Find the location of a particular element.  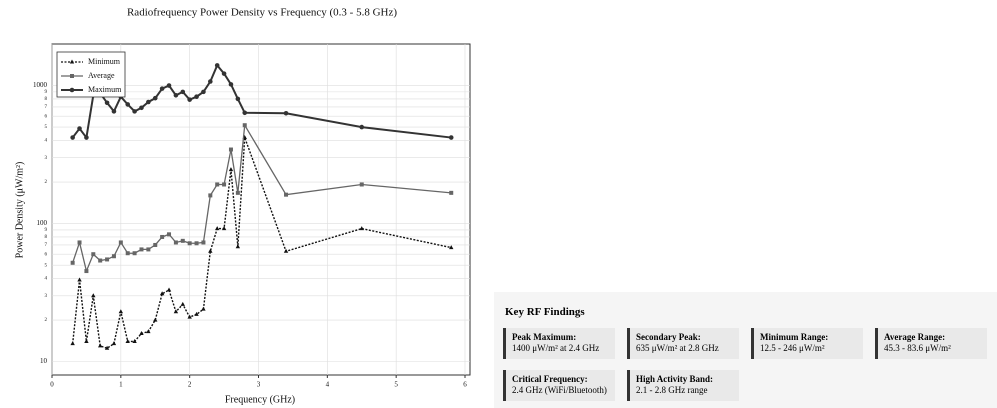

finding-card: High Activity Band: 2.1 - 2.8 GHz range is located at coordinates (683, 385).